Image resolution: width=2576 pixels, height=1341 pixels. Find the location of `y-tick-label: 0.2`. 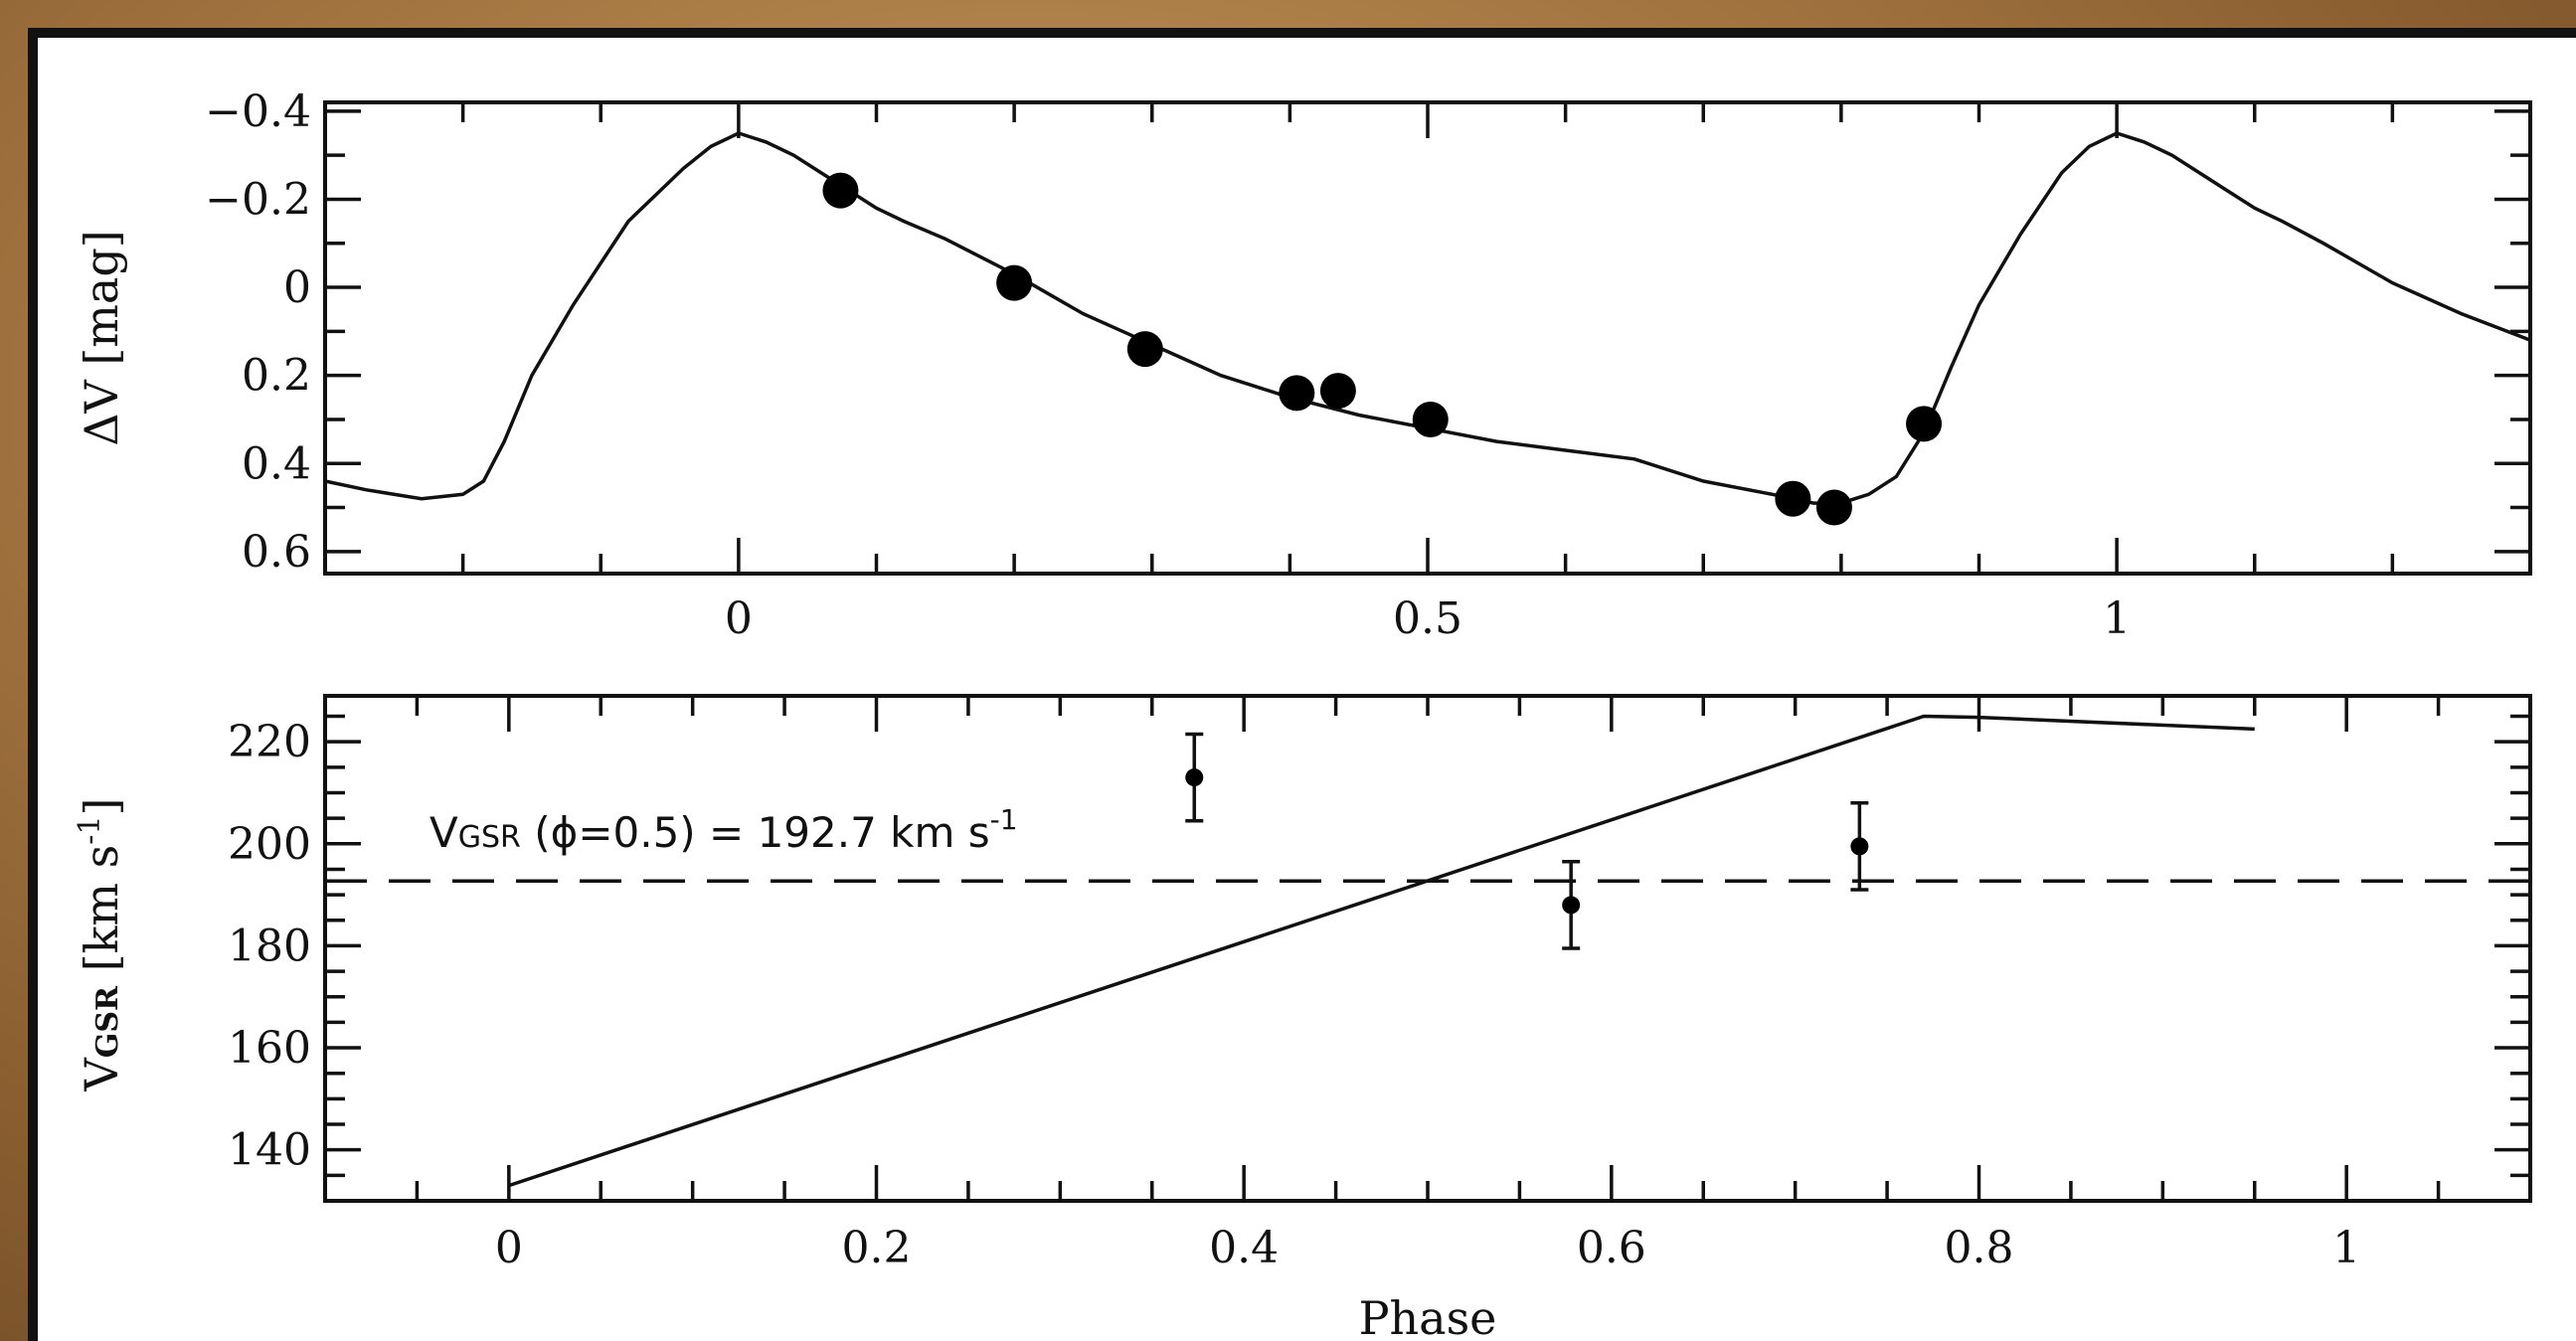

y-tick-label: 0.2 is located at coordinates (276, 377).